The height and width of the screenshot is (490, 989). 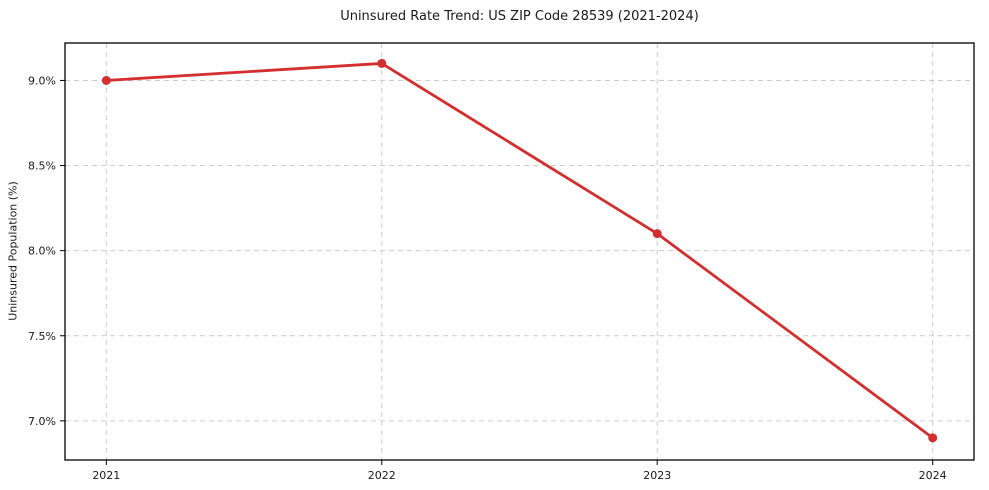 What do you see at coordinates (657, 475) in the screenshot?
I see `x-tick-label: 2023` at bounding box center [657, 475].